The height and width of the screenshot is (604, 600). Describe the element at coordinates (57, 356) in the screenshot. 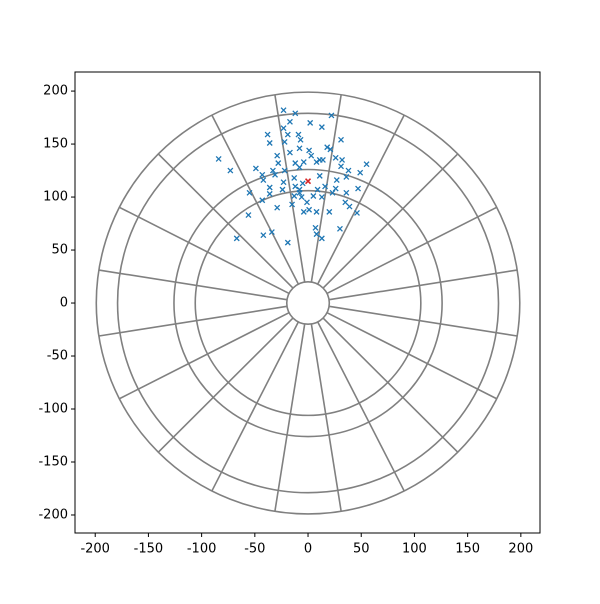

I see `y-tick-label: -50` at that location.